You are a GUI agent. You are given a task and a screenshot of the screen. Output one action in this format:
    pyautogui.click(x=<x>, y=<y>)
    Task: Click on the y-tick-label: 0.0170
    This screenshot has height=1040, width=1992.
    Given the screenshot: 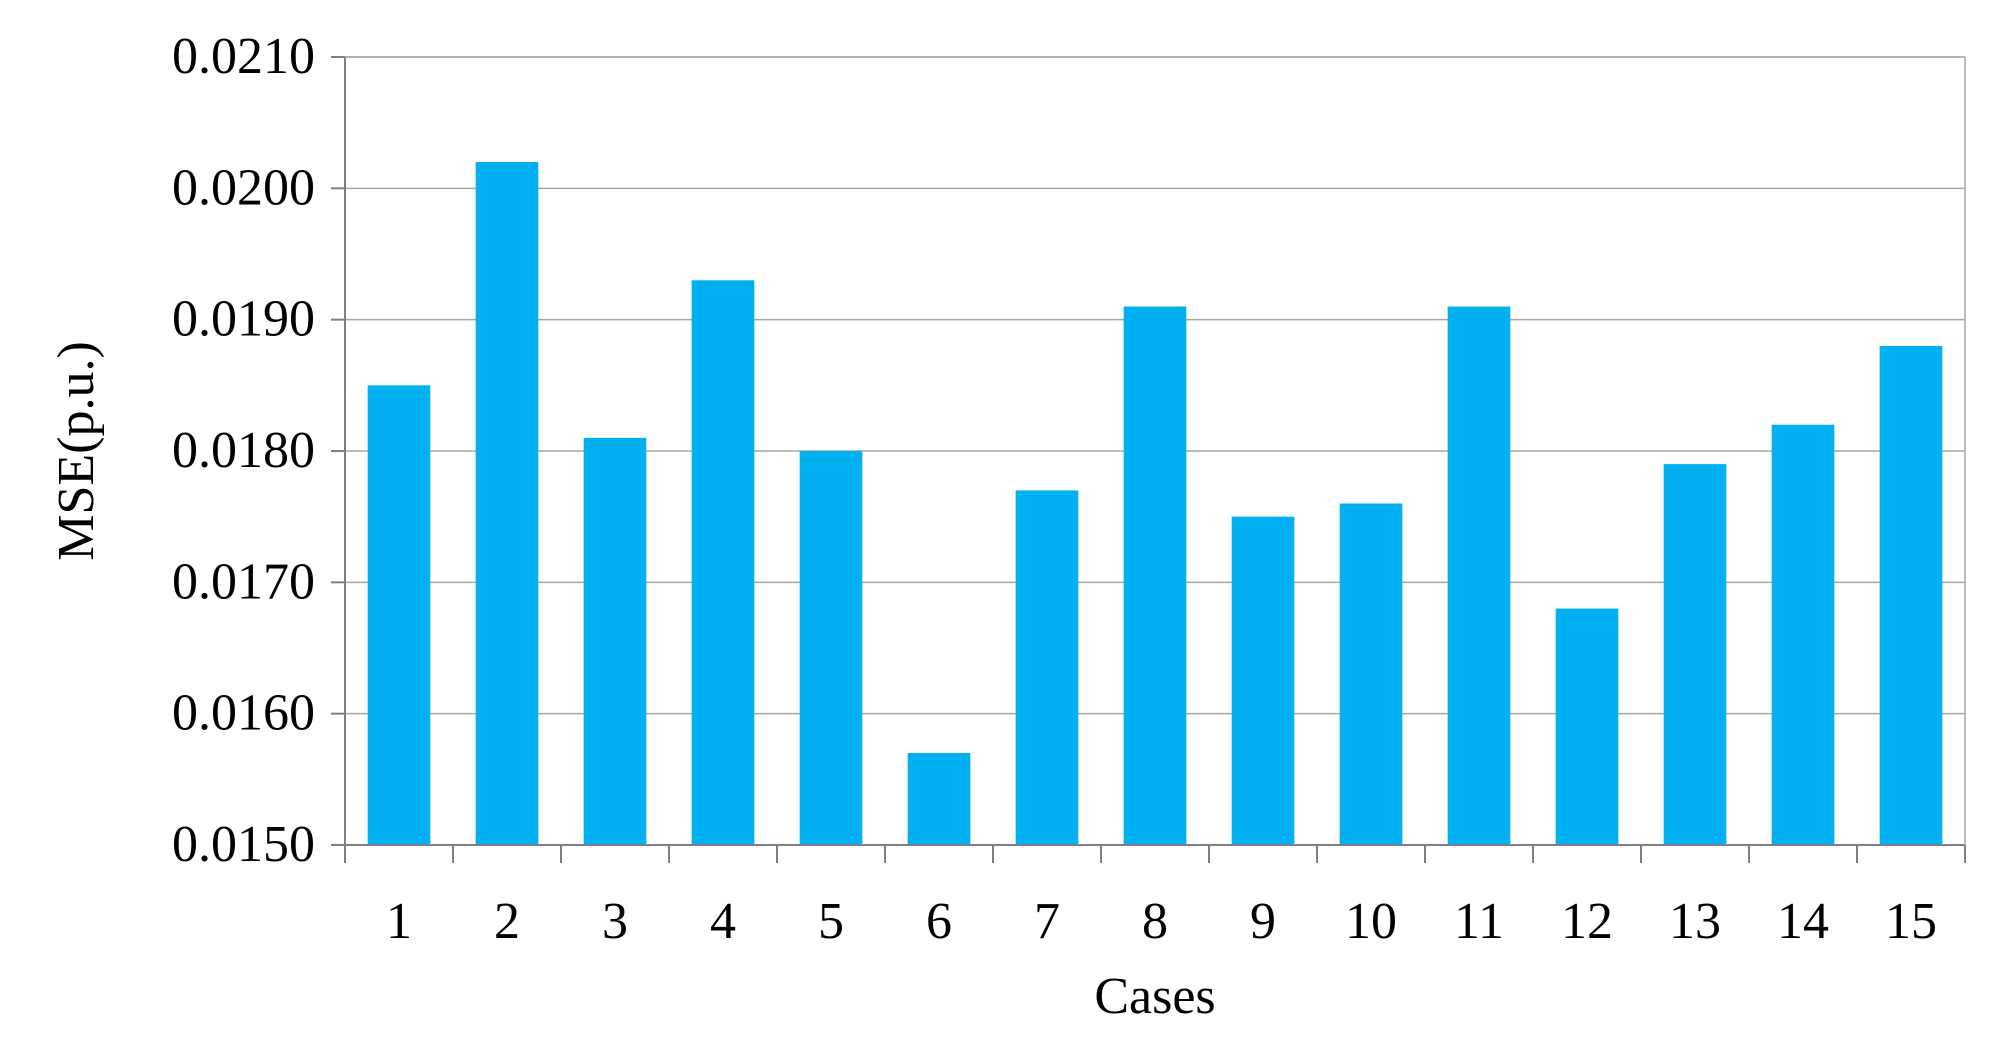 What is the action you would take?
    pyautogui.click(x=243, y=581)
    